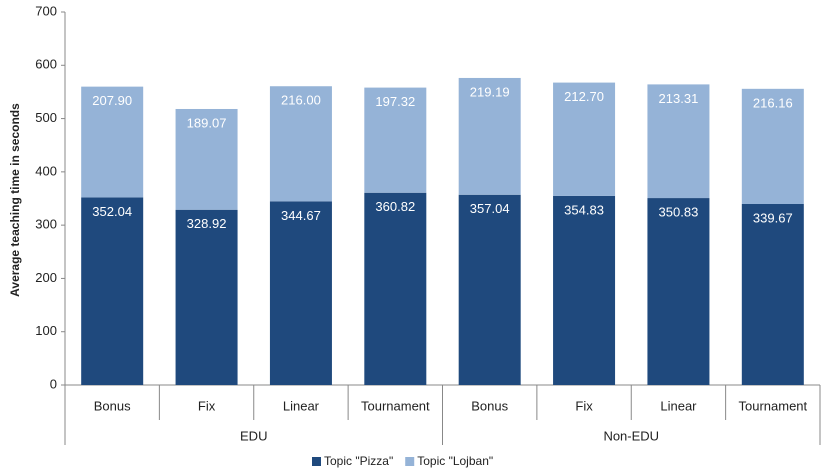  What do you see at coordinates (490, 91) in the screenshot?
I see `data-label: 219.19` at bounding box center [490, 91].